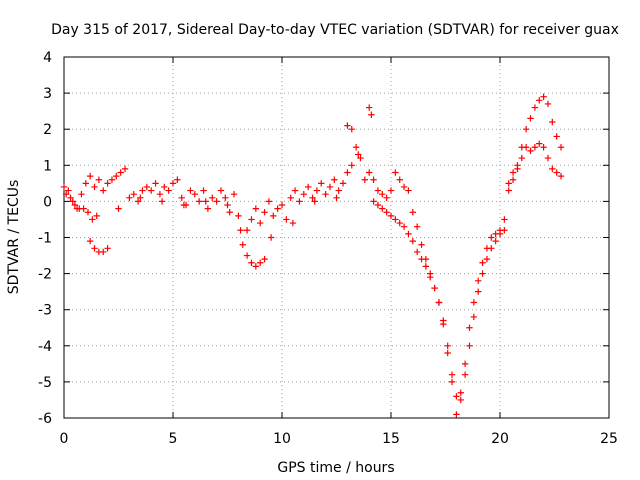 This screenshot has width=640, height=480. Describe the element at coordinates (47, 130) in the screenshot. I see `y-tick-label: 2` at that location.